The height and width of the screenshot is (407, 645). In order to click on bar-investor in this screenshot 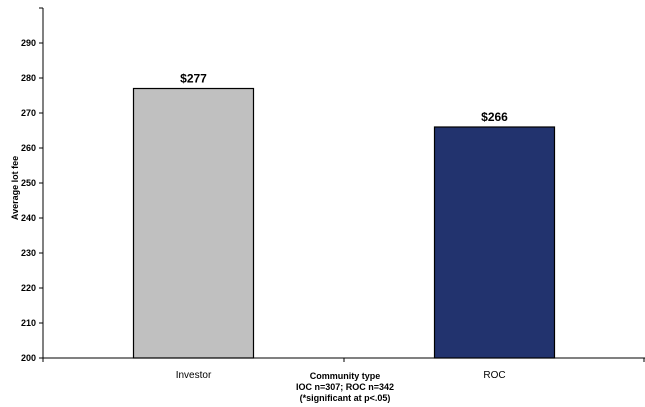, I will do `click(193, 223)`.